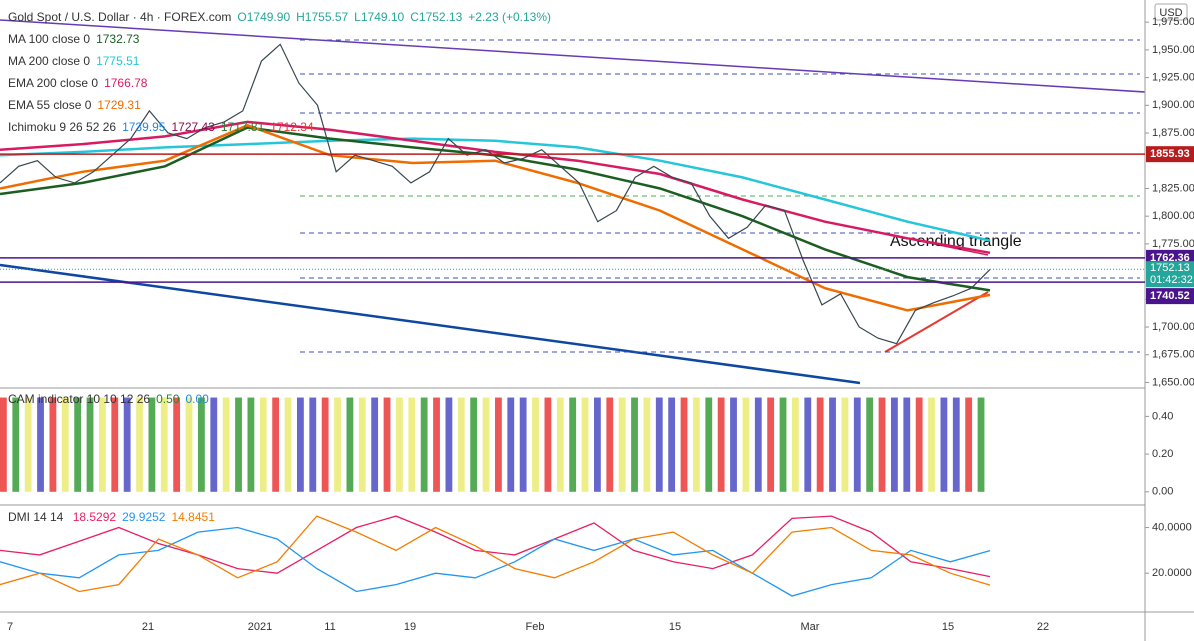 The height and width of the screenshot is (641, 1194). Describe the element at coordinates (510, 17) in the screenshot. I see `ohlc: +2.23 (+0.13%)` at that location.